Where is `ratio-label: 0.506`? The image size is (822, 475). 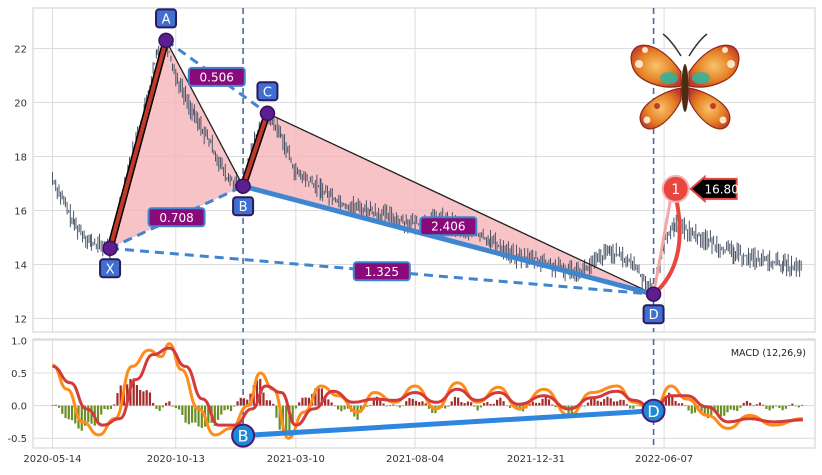
ratio-label: 0.506 is located at coordinates (217, 77).